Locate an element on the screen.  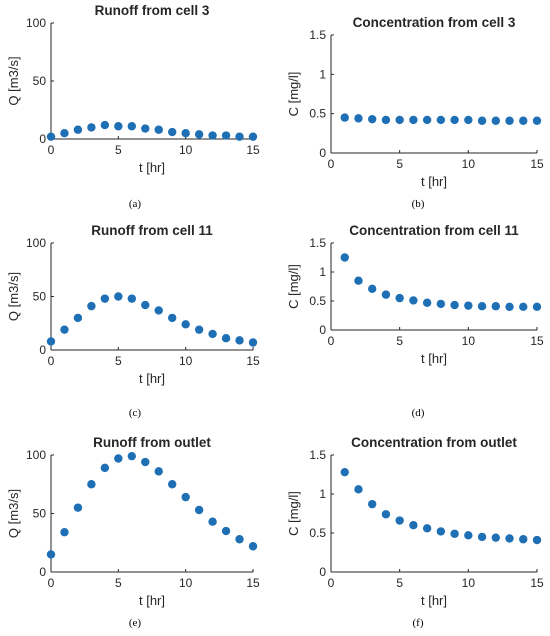
caption-d: (d) is located at coordinates (418, 413).